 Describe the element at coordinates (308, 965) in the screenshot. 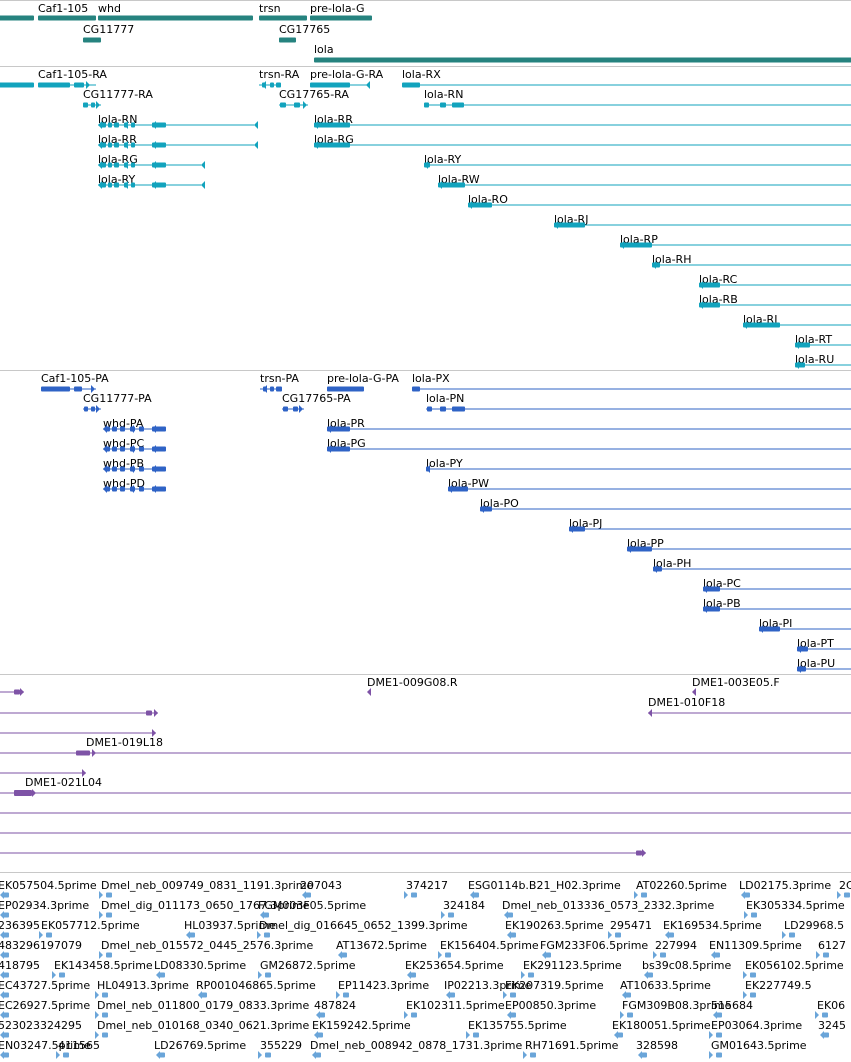

I see `est-4-3-label: GM26872.5prime` at that location.